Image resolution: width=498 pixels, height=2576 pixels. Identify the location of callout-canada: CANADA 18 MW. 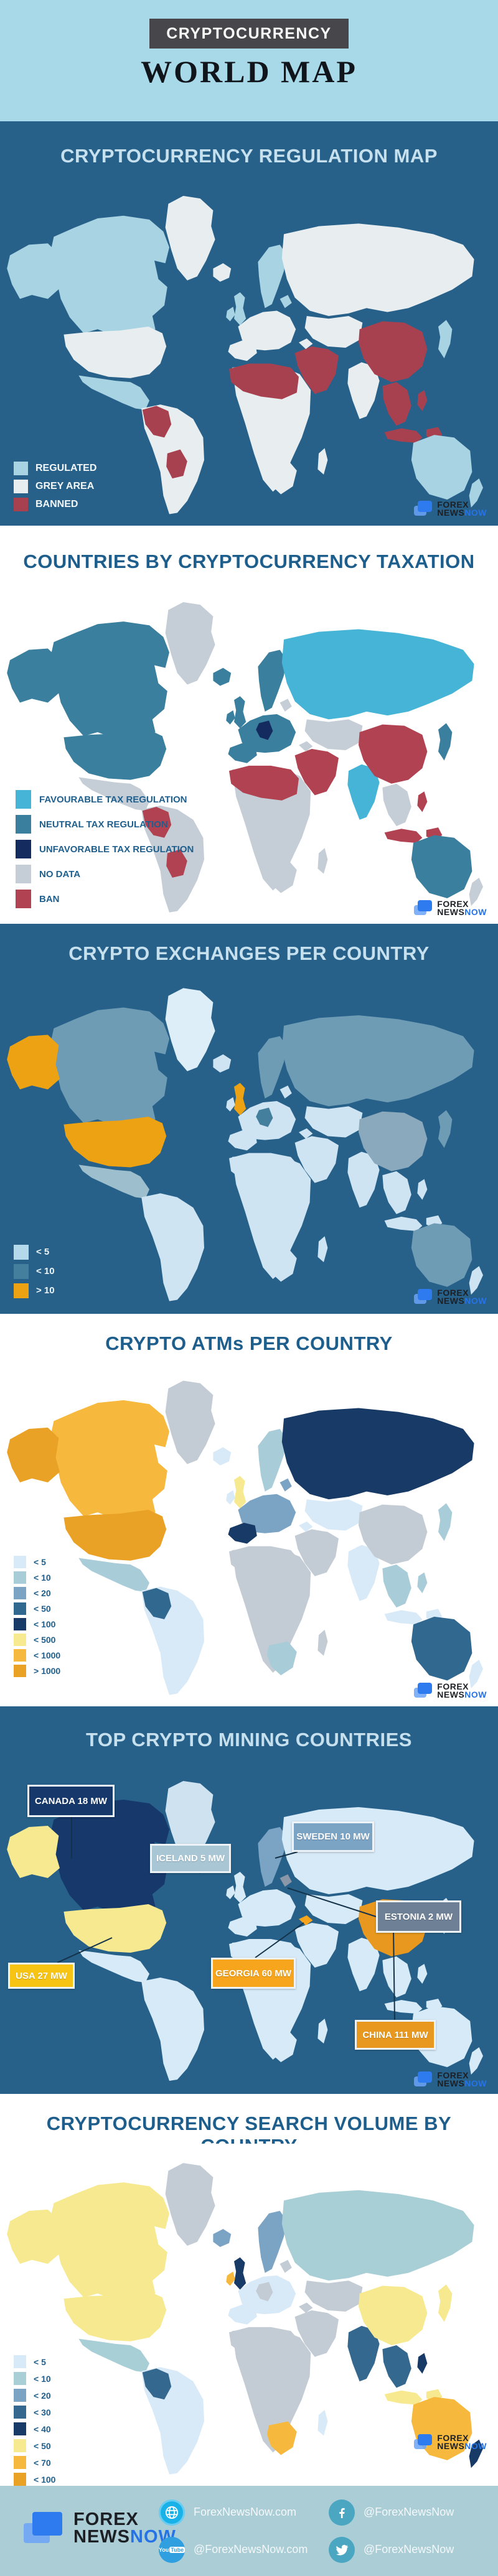
(71, 1801).